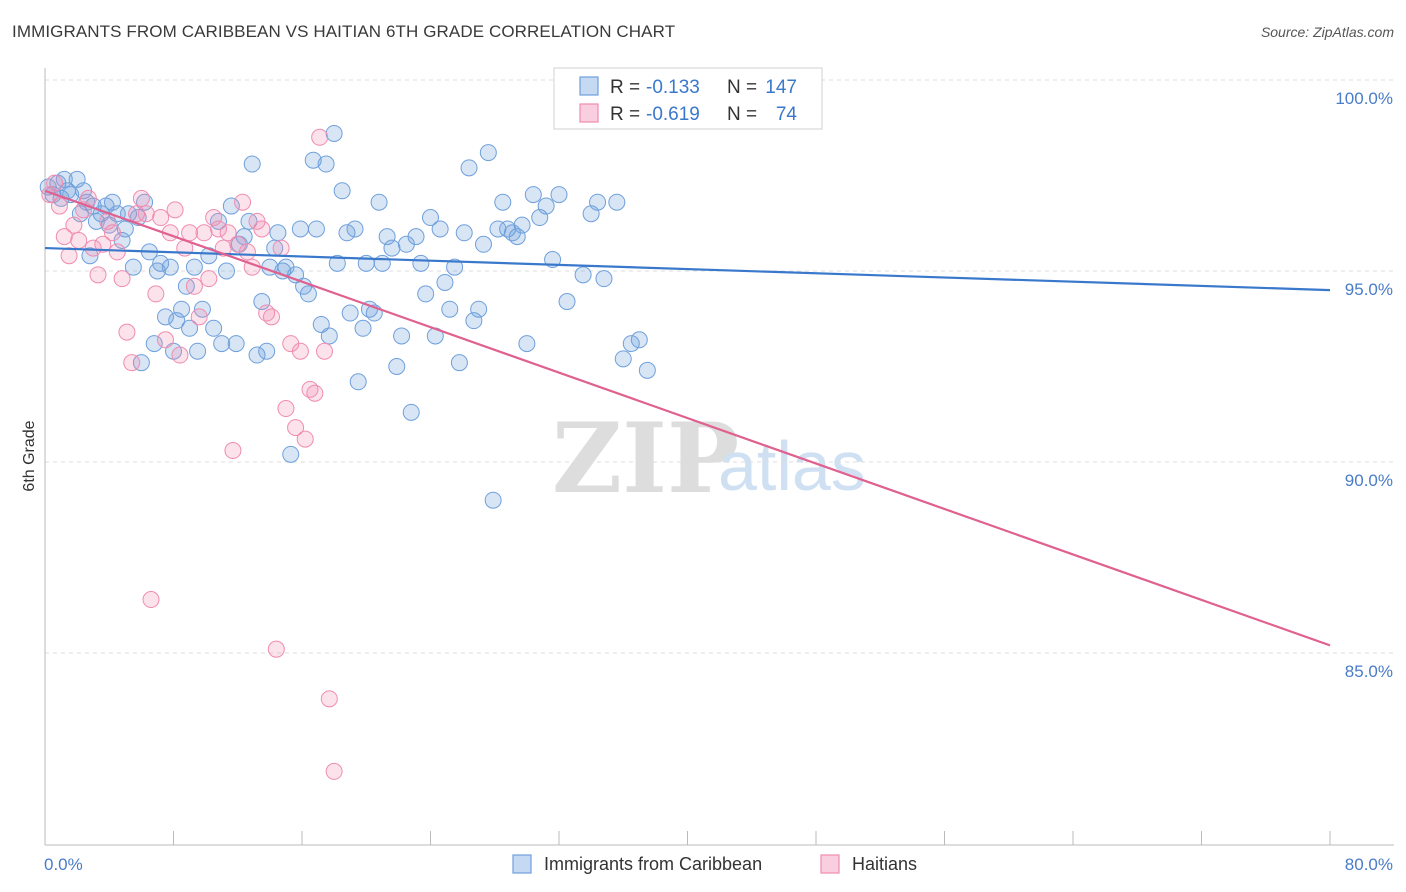 This screenshot has width=1406, height=892. I want to click on x-tick-label: 0.0%, so click(63, 864).